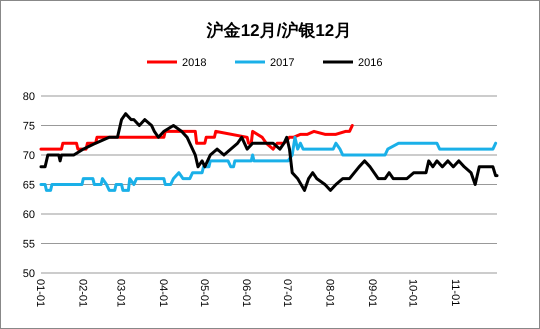 The width and height of the screenshot is (540, 329). What do you see at coordinates (204, 293) in the screenshot?
I see `x-tick-label: 05-01` at bounding box center [204, 293].